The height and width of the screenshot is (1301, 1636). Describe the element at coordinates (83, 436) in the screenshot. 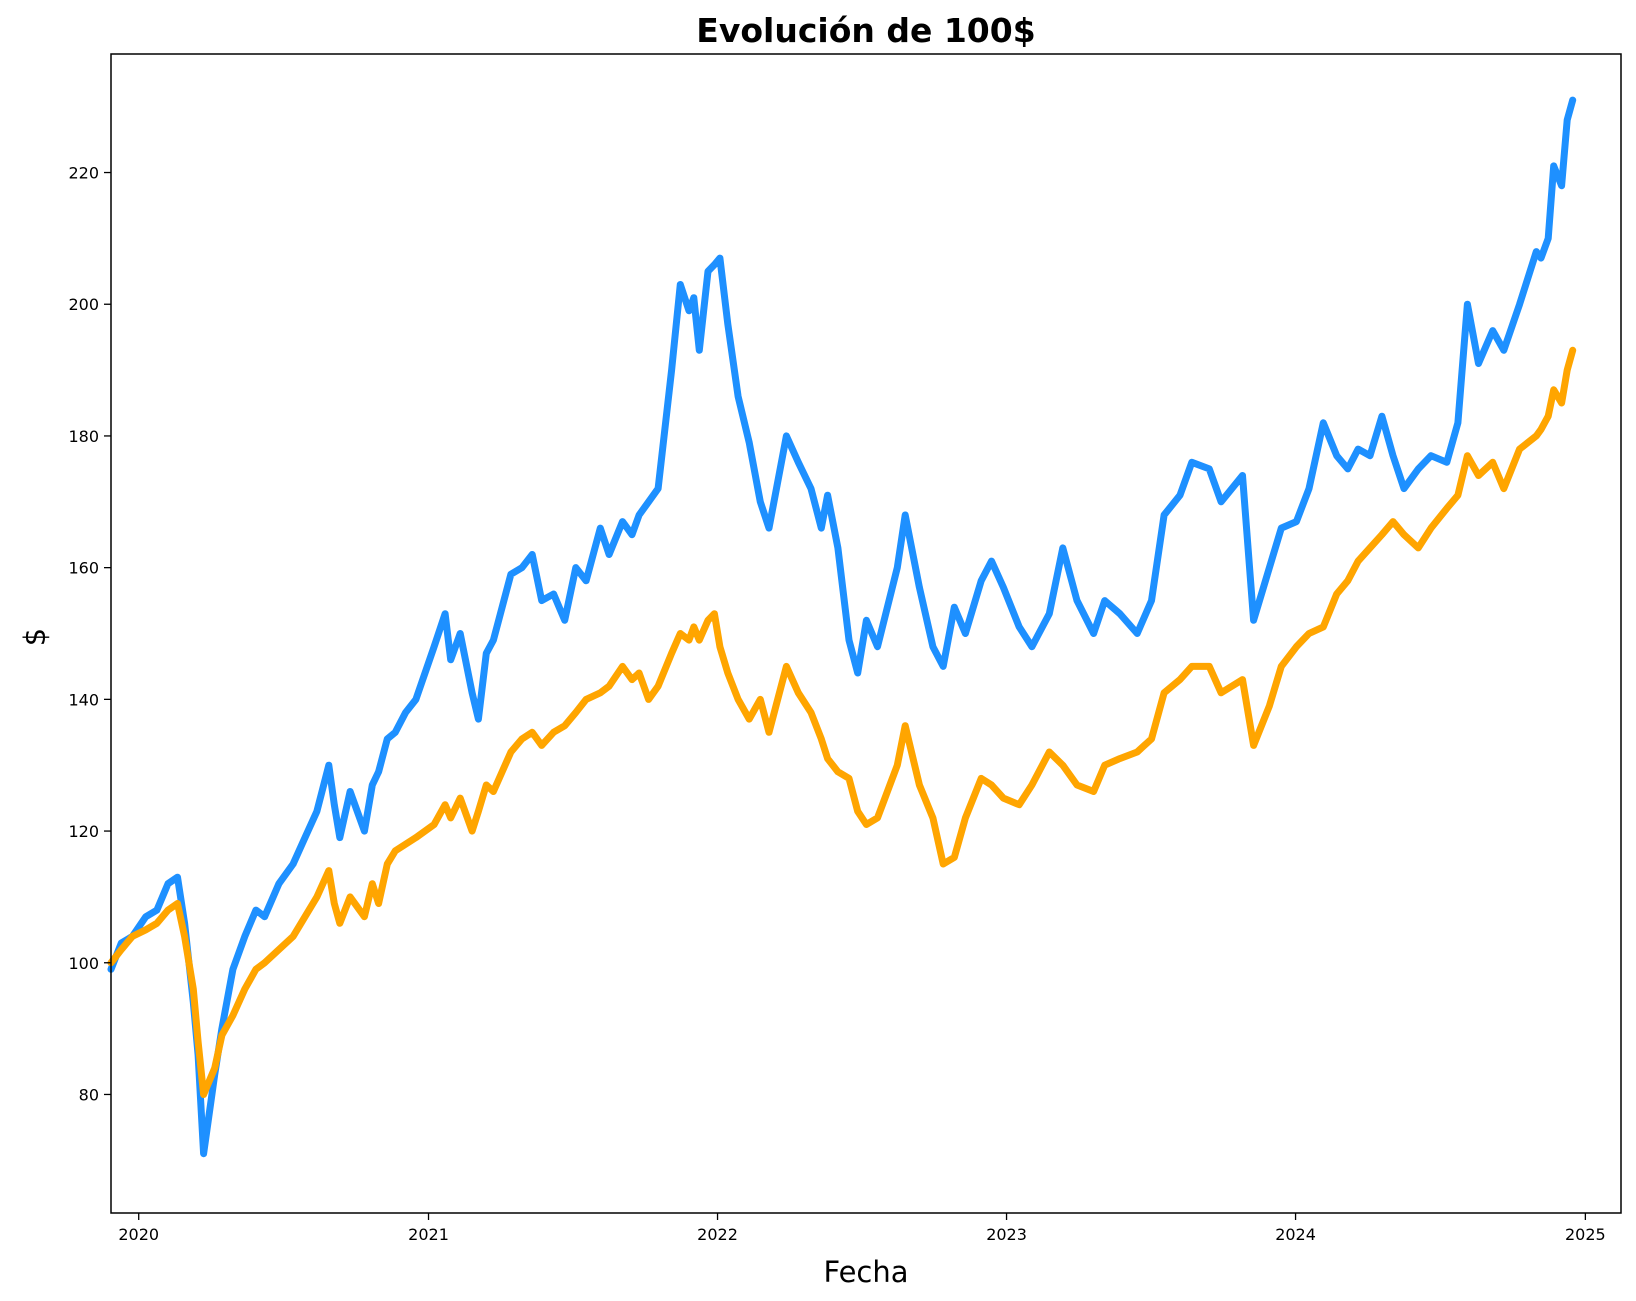

I see `y-tick-label: 180` at that location.